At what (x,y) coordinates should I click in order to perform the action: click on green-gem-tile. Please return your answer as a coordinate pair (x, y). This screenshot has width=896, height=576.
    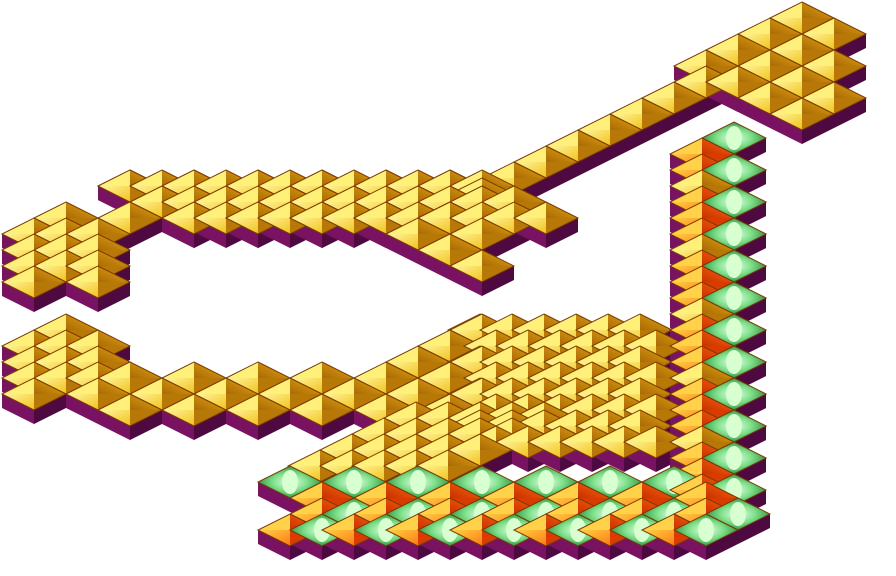
    Looking at the image, I should click on (706, 530).